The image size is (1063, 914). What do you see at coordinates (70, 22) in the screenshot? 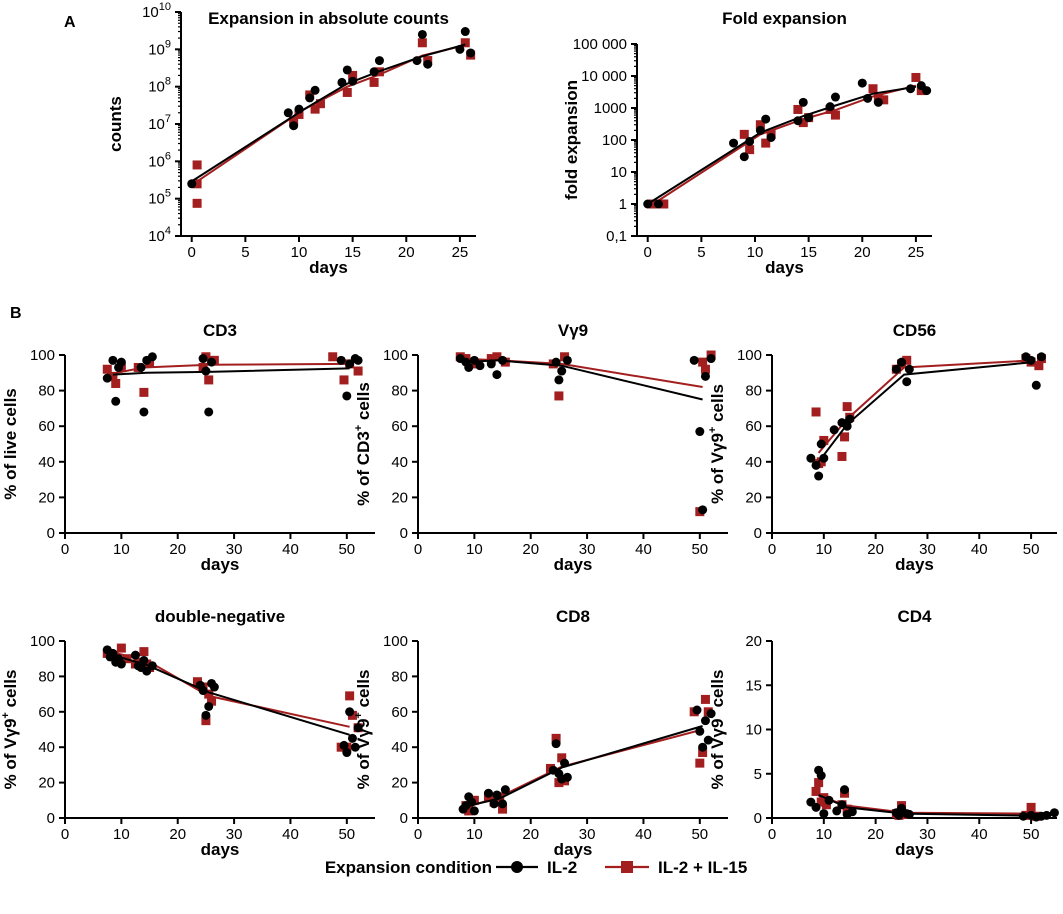
I see `panel-label-a: A` at bounding box center [70, 22].